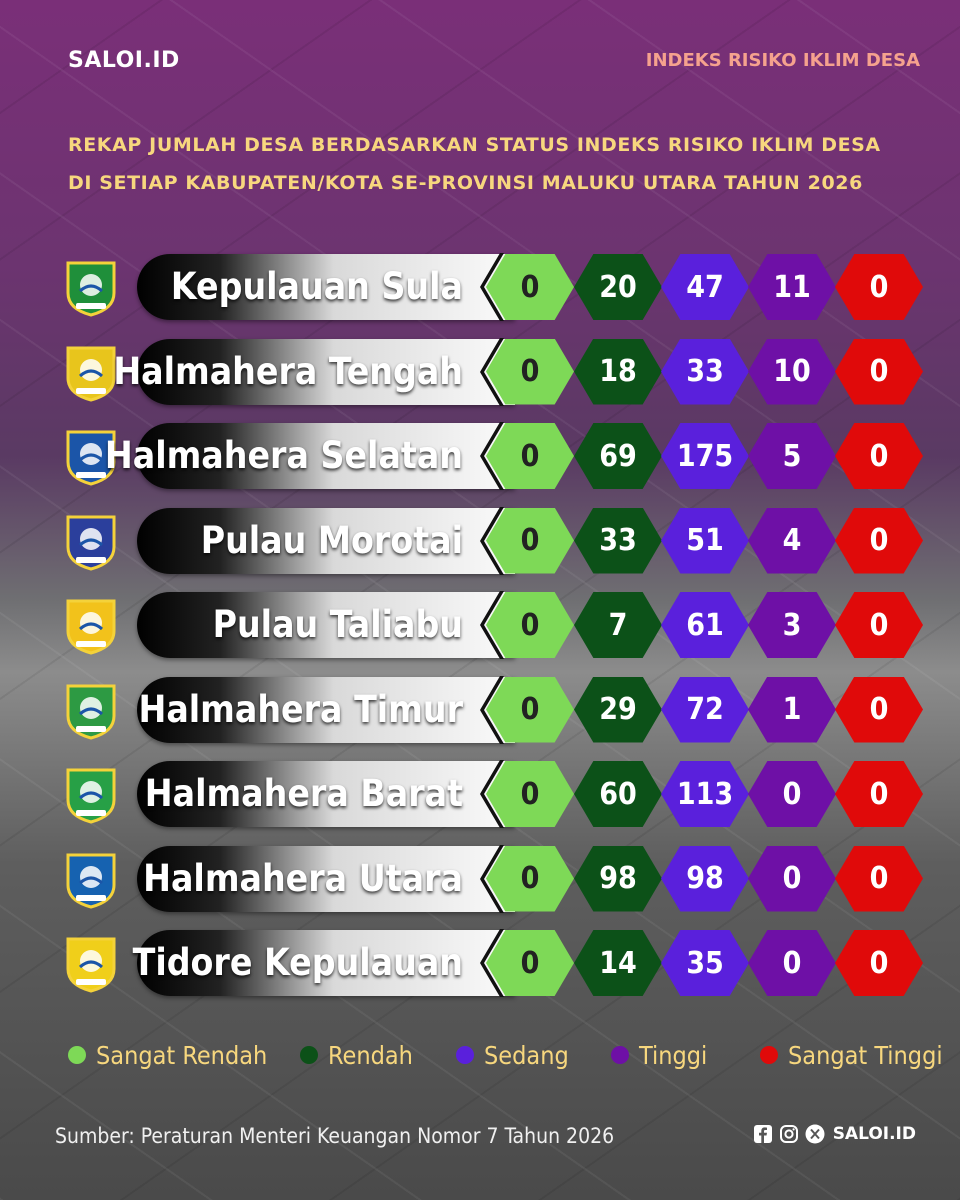  What do you see at coordinates (618, 456) in the screenshot?
I see `status-cell-rendah: 69` at bounding box center [618, 456].